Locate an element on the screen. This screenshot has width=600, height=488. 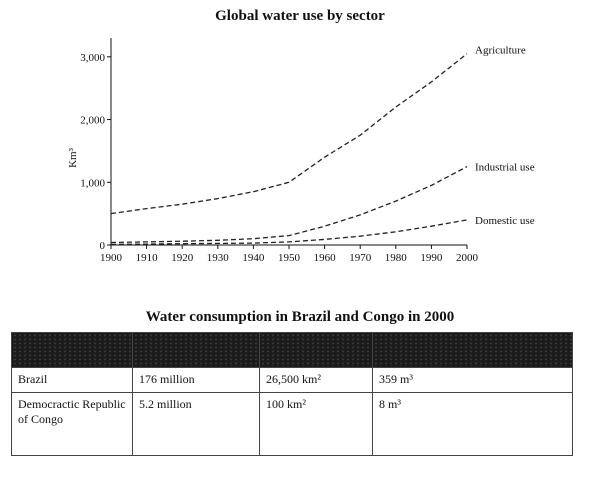
series-labels: Agriculture Industrial use Domestic use is located at coordinates (505, 136).